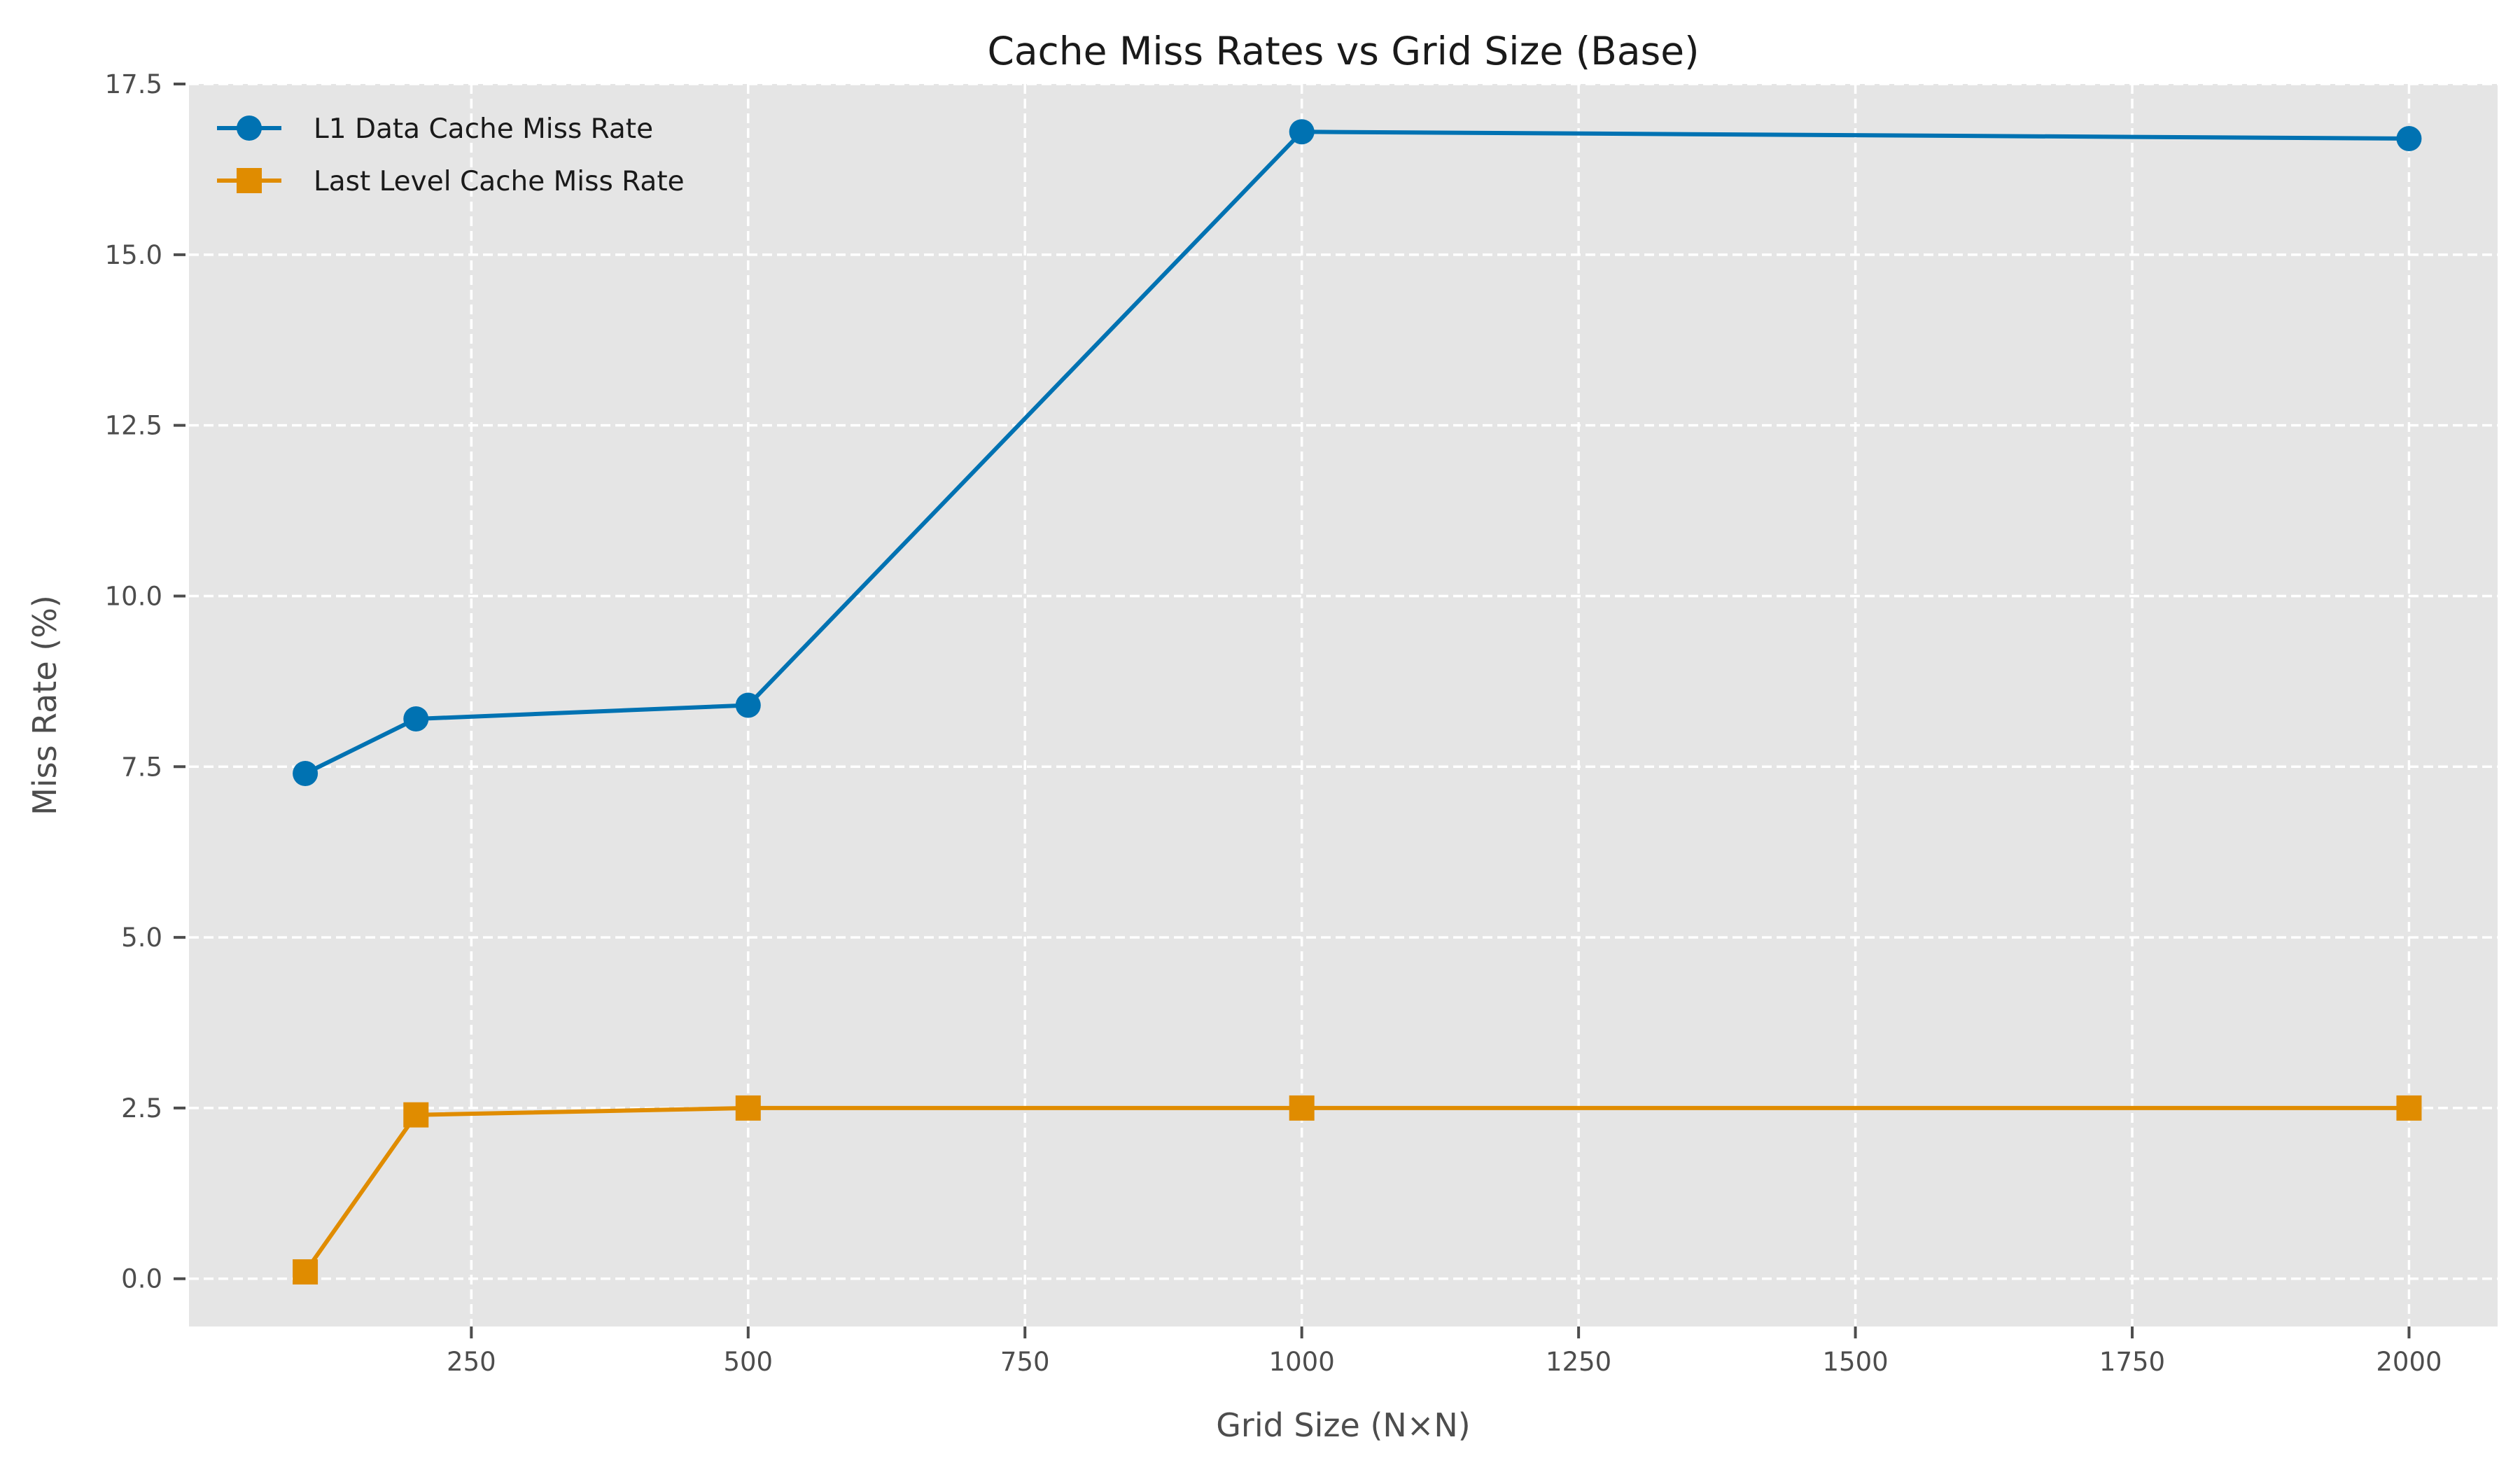 The height and width of the screenshot is (1470, 2520). Describe the element at coordinates (1444, 1351) in the screenshot. I see `x-axis: 250 500 750 1000 1250 1500 1750 2000` at that location.